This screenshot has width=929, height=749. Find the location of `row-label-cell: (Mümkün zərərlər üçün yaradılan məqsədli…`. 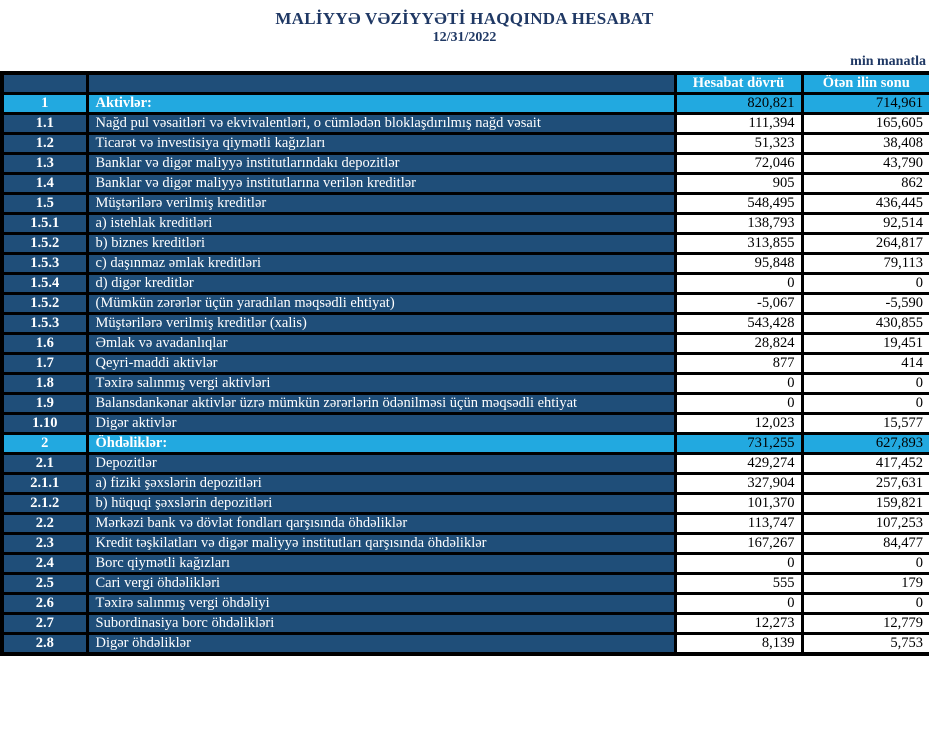

row-label-cell: (Mümkün zərərlər üçün yaradılan məqsədli… is located at coordinates (381, 303).